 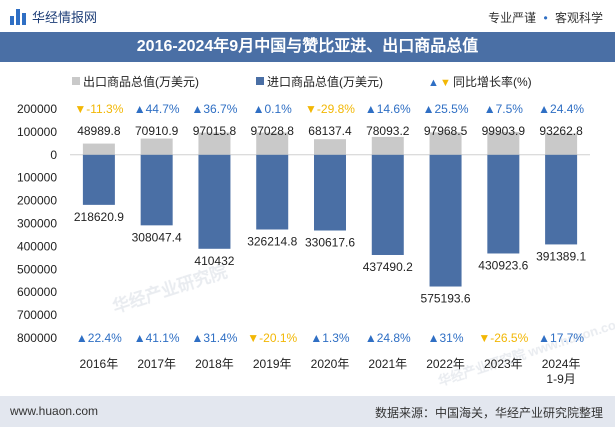 I want to click on import-yoy-label: ▲22.4%, so click(x=99, y=338).